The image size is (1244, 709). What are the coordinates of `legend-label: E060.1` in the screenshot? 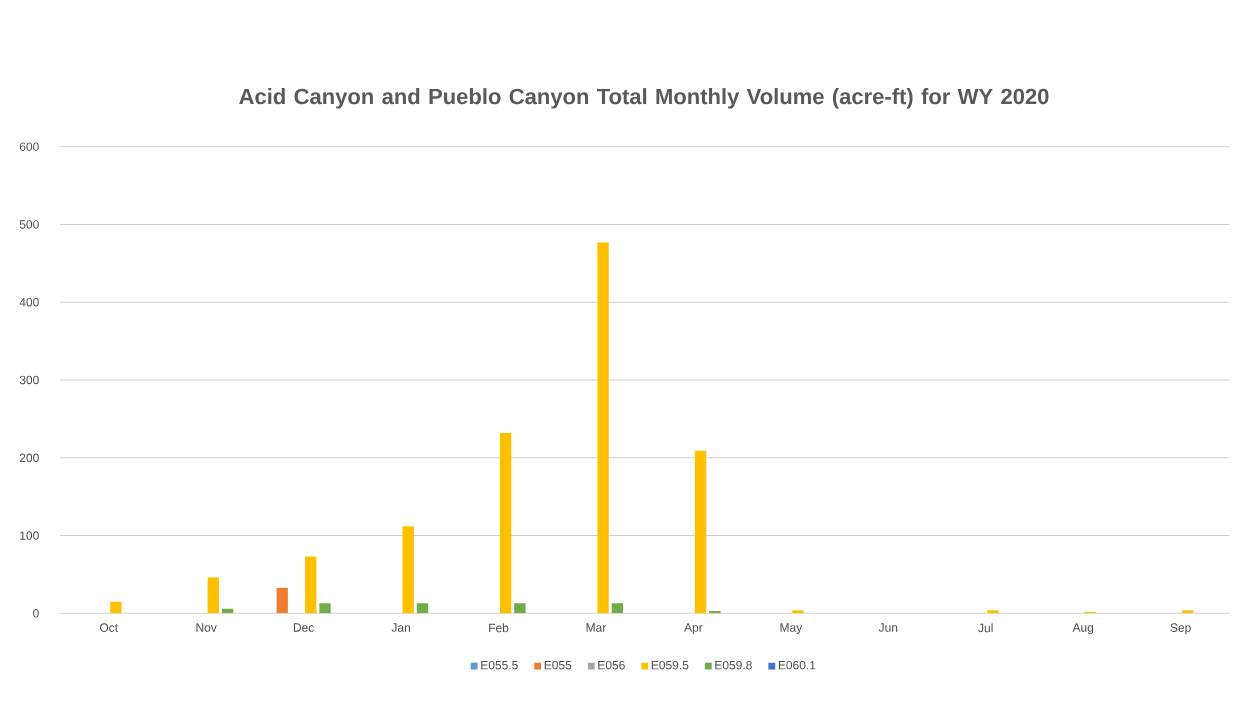 It's located at (797, 665).